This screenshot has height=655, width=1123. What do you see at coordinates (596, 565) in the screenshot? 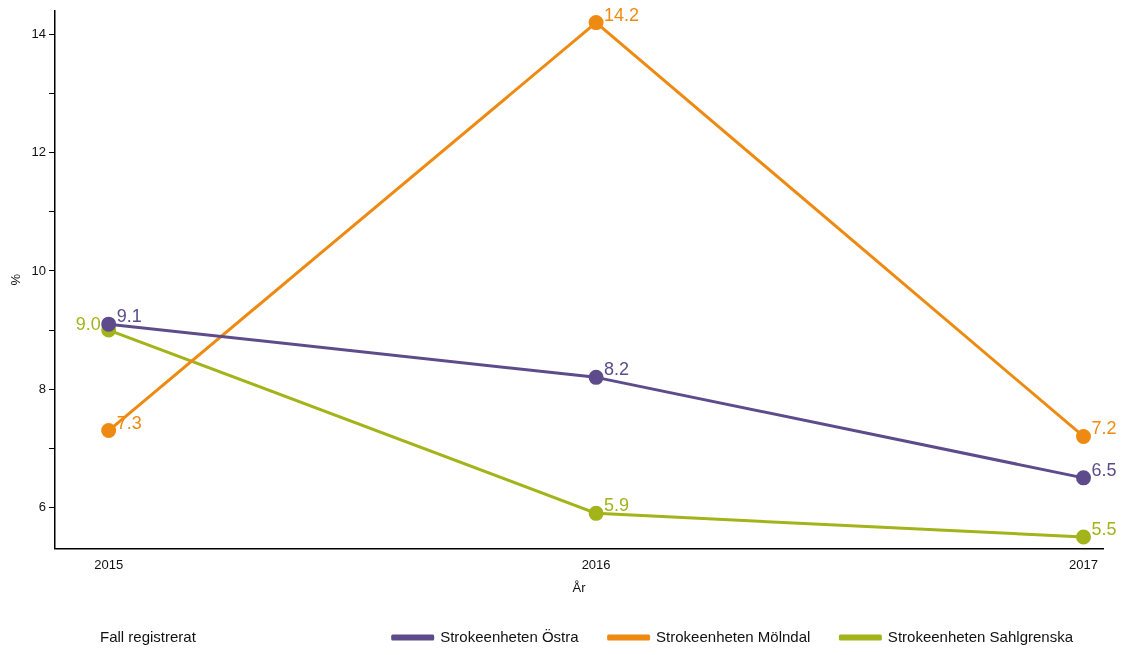
I see `x-tick-label: 2016` at bounding box center [596, 565].